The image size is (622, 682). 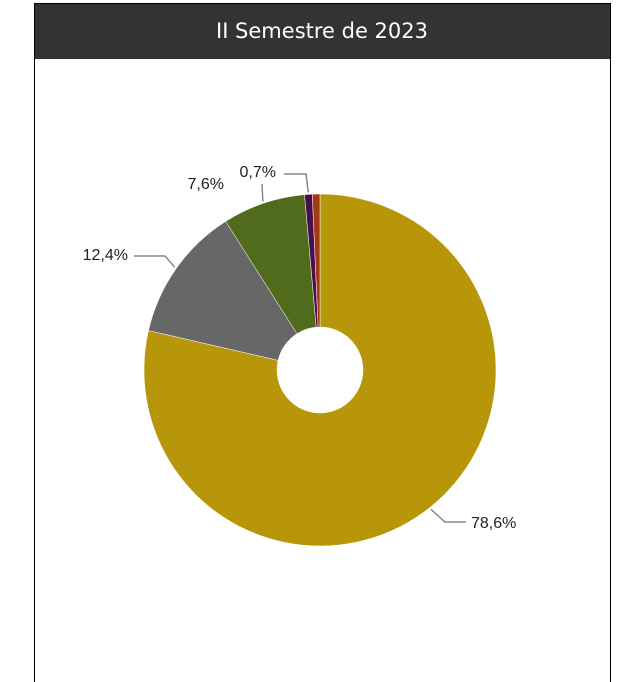 What do you see at coordinates (105, 255) in the screenshot?
I see `data-label: 12,4%` at bounding box center [105, 255].